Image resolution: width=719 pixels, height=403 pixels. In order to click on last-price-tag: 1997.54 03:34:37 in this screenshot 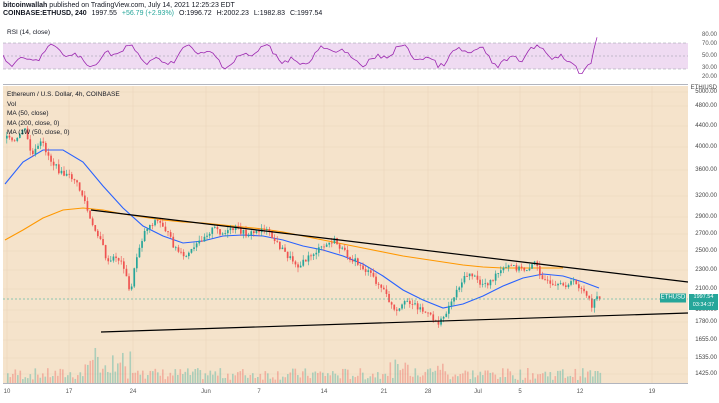, I will do `click(703, 302)`.